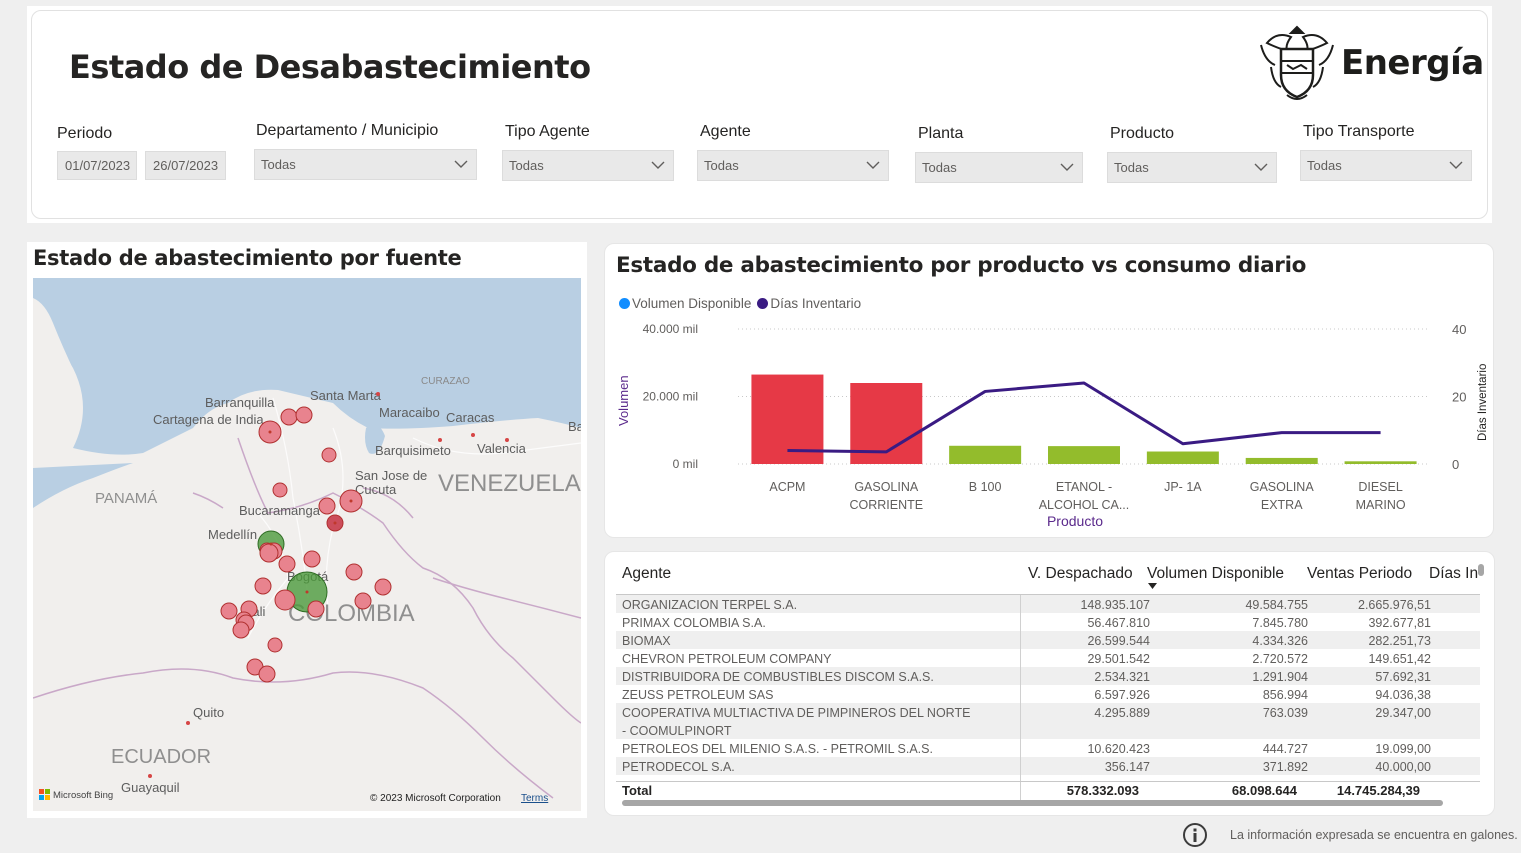 The height and width of the screenshot is (853, 1521). Describe the element at coordinates (1048, 766) in the screenshot. I see `table-row: PETRODECOL S.A. 356.147 371.892 40.000,00` at that location.